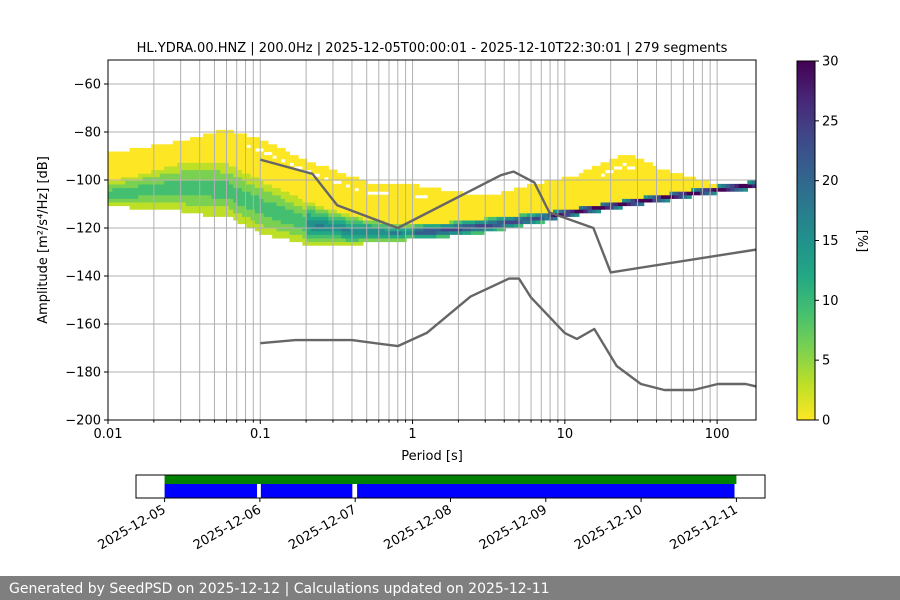  Describe the element at coordinates (830, 301) in the screenshot. I see `colorbar-tick-label: 10` at that location.